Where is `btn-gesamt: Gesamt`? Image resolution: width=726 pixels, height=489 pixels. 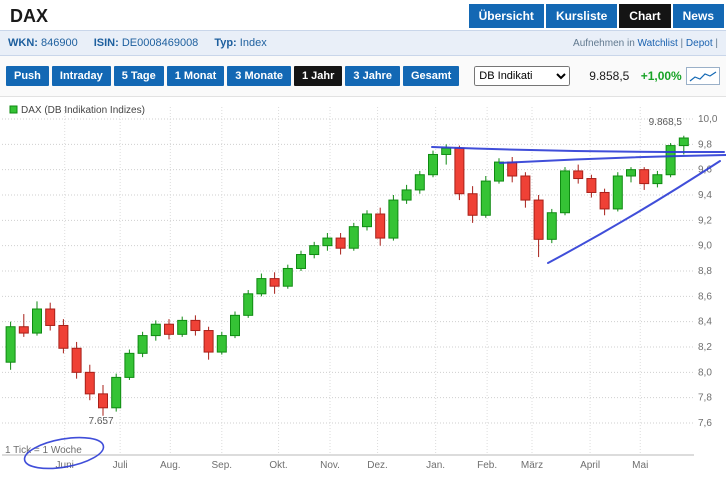
btn-gesamt: Gesamt is located at coordinates (431, 76).